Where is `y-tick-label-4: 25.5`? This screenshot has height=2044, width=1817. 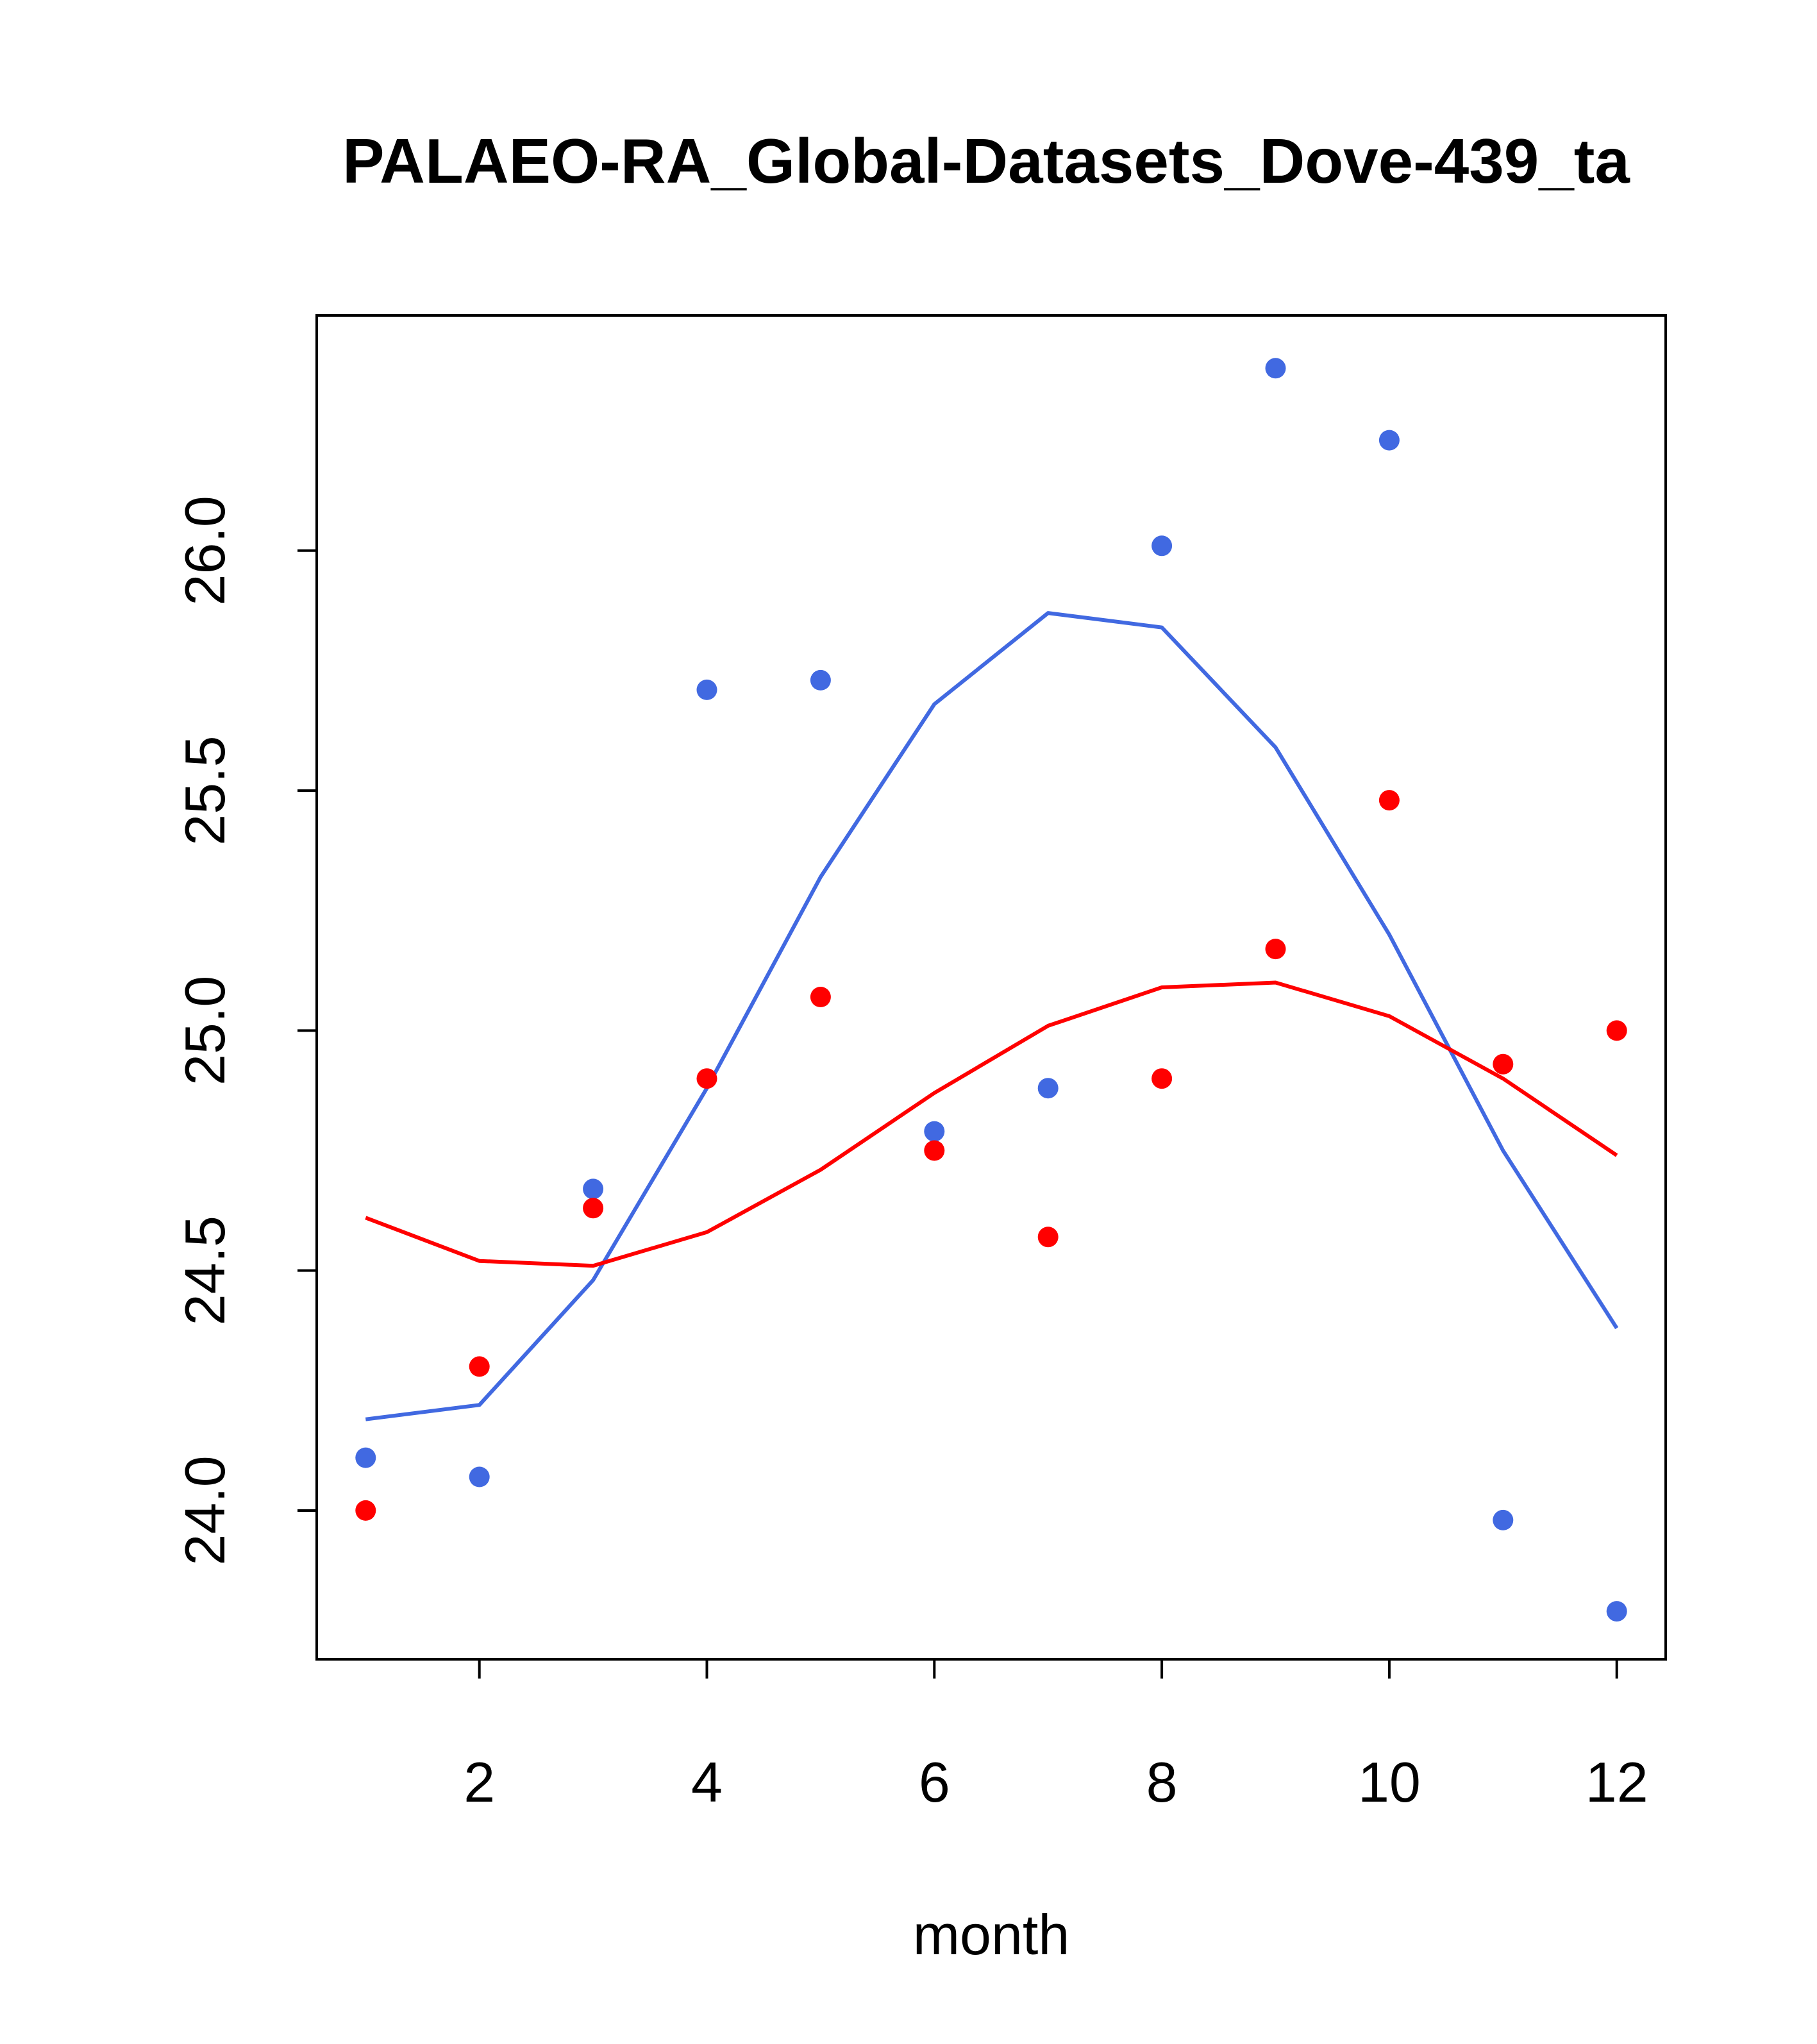
y-tick-label-4: 25.5 is located at coordinates (205, 790).